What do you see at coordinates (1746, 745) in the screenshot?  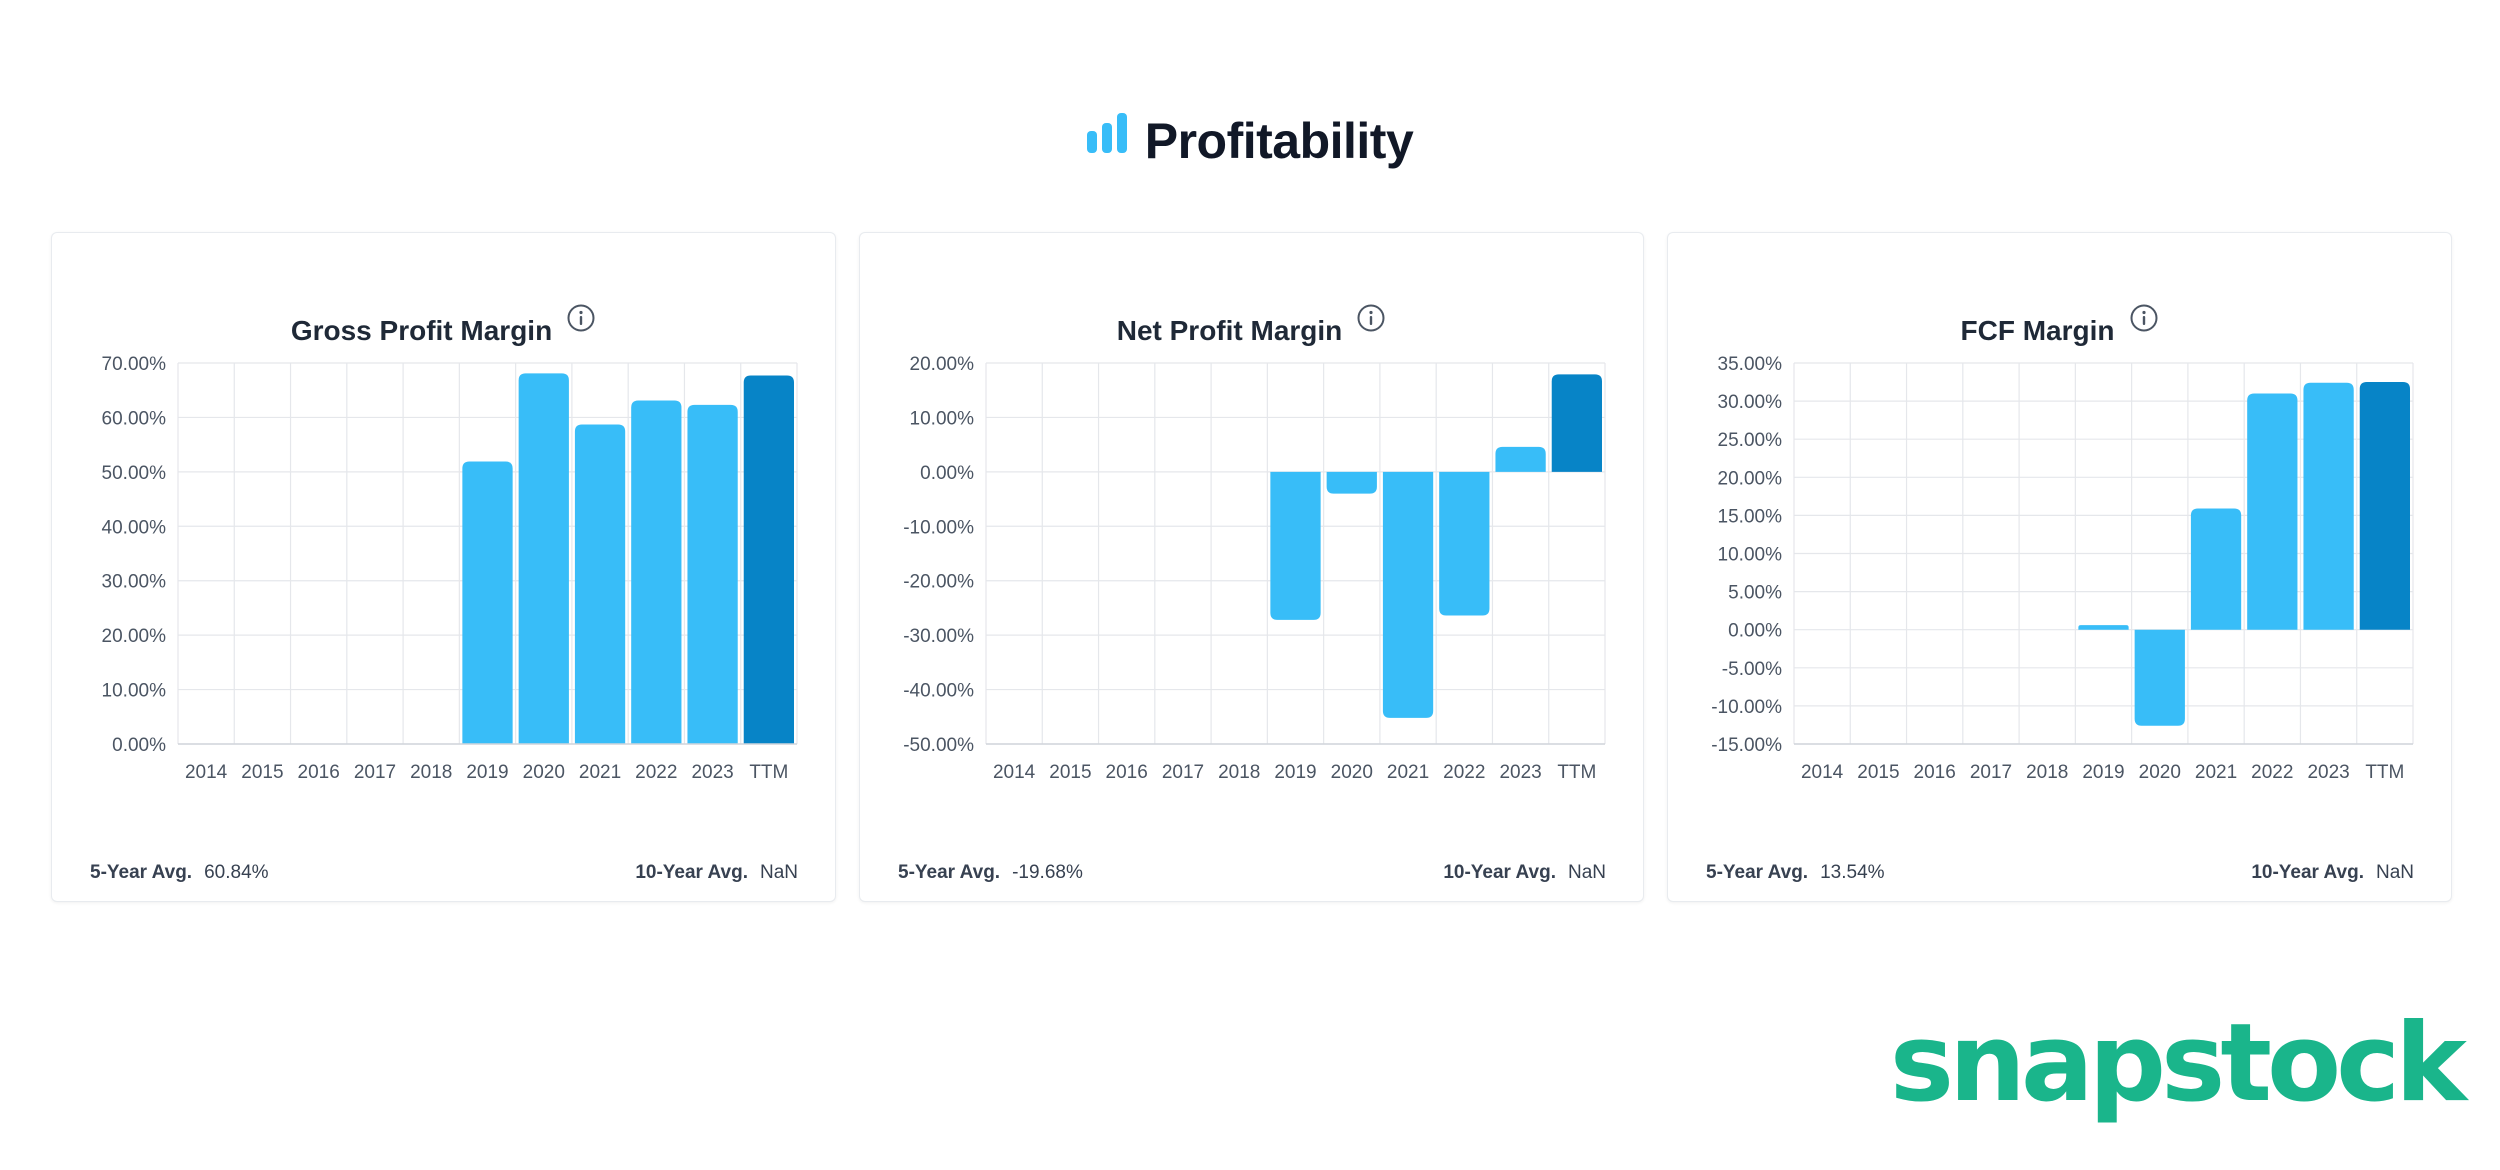 I see `y-tick-label: -15.00%` at bounding box center [1746, 745].